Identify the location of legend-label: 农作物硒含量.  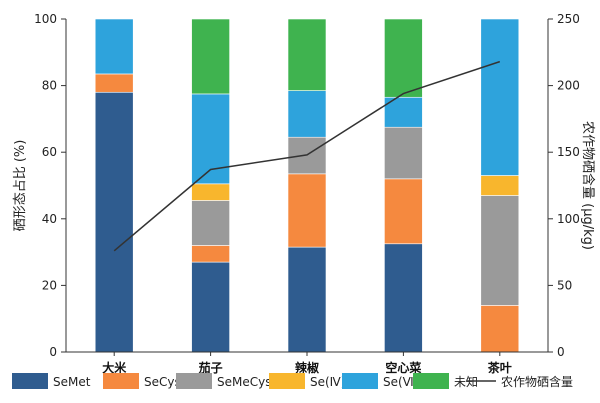
(537, 381).